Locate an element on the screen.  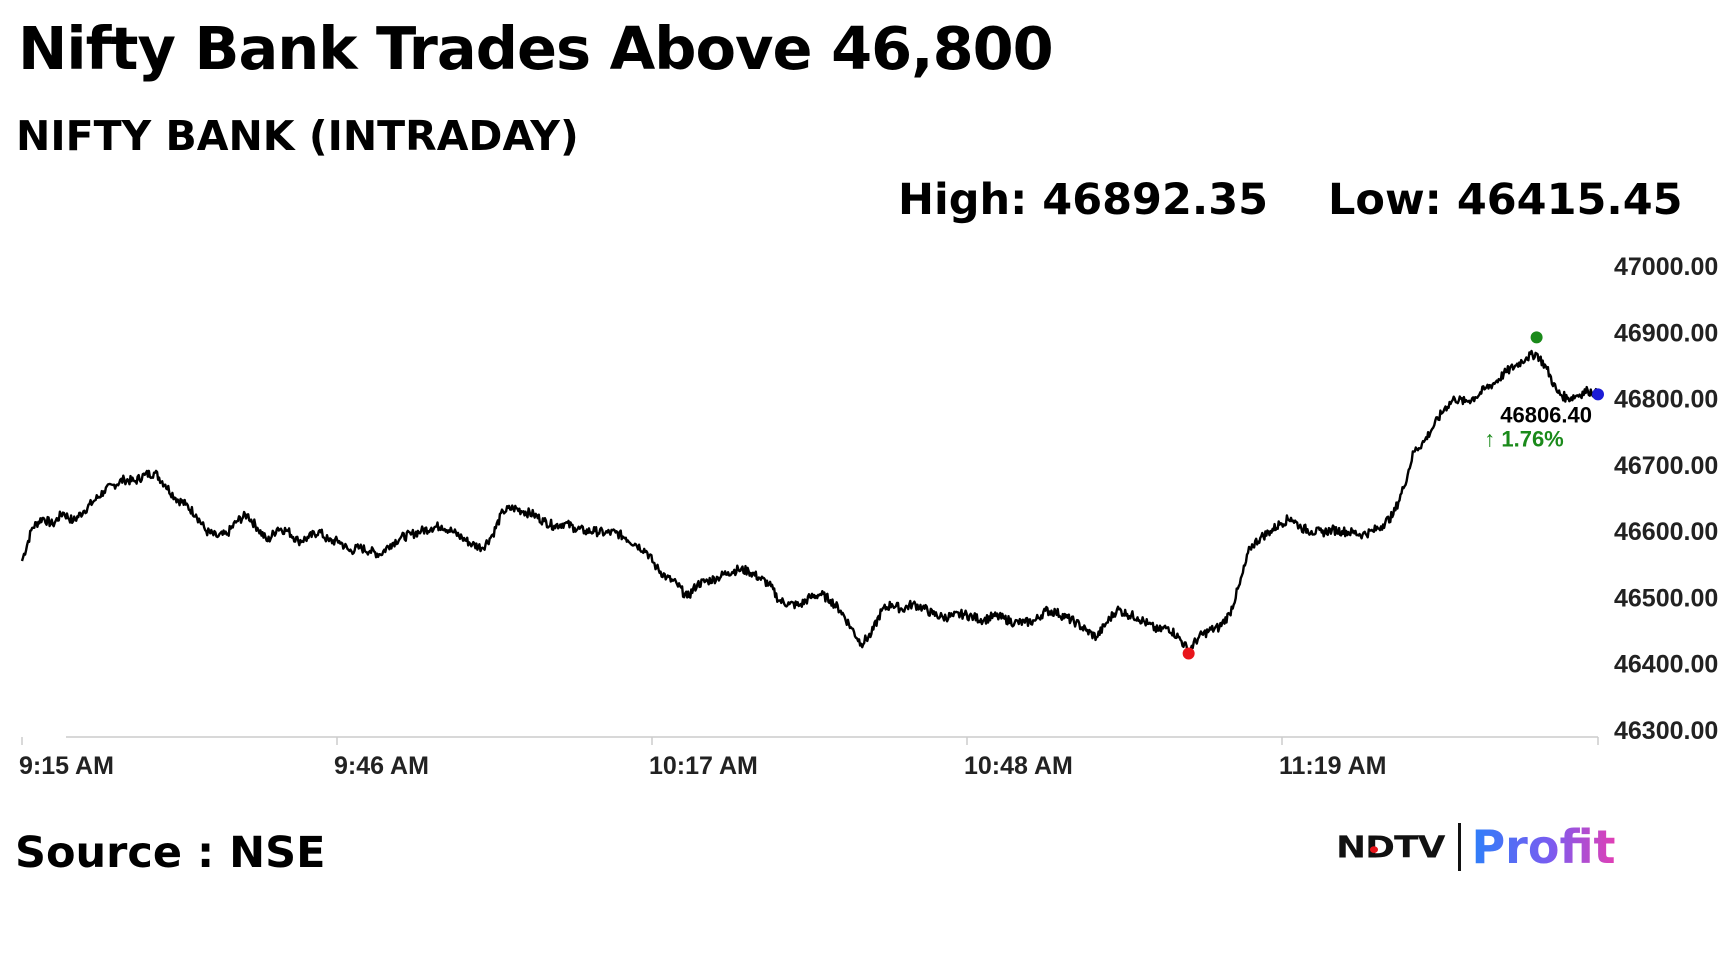
y-tick-label: 46300.00 is located at coordinates (1666, 731).